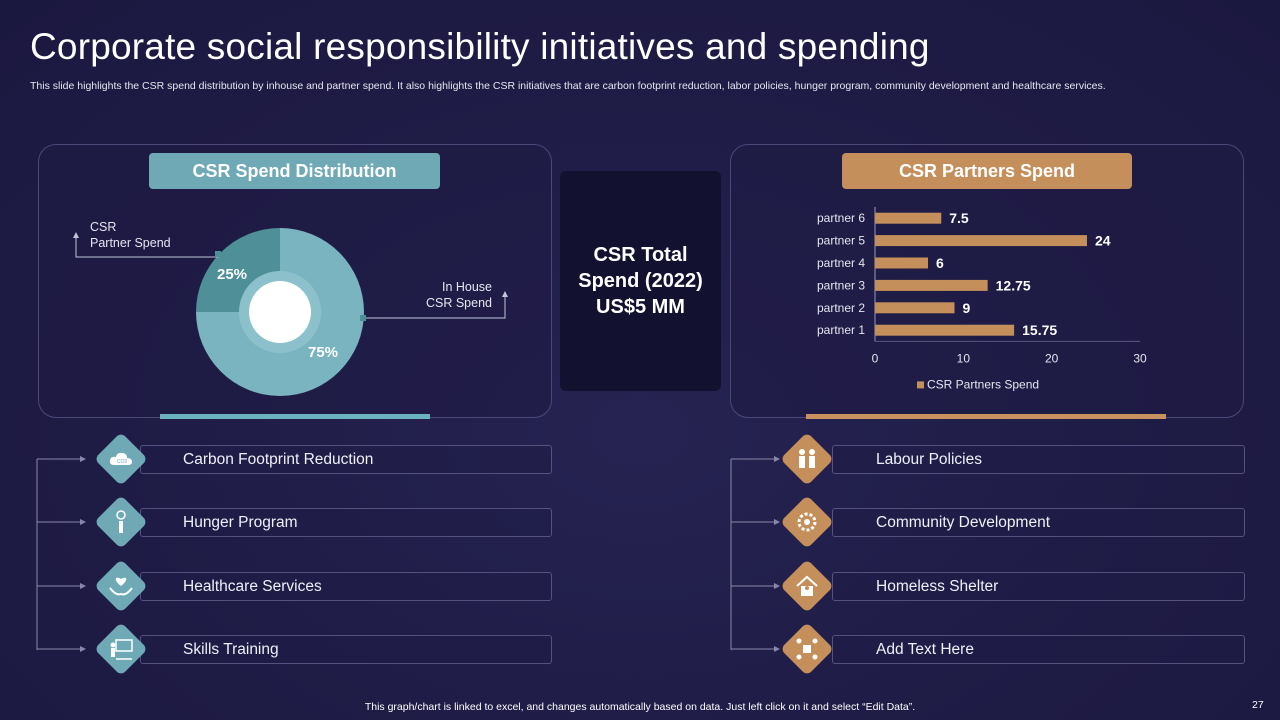 This screenshot has width=1280, height=720. What do you see at coordinates (61, 554) in the screenshot?
I see `left-connectors` at bounding box center [61, 554].